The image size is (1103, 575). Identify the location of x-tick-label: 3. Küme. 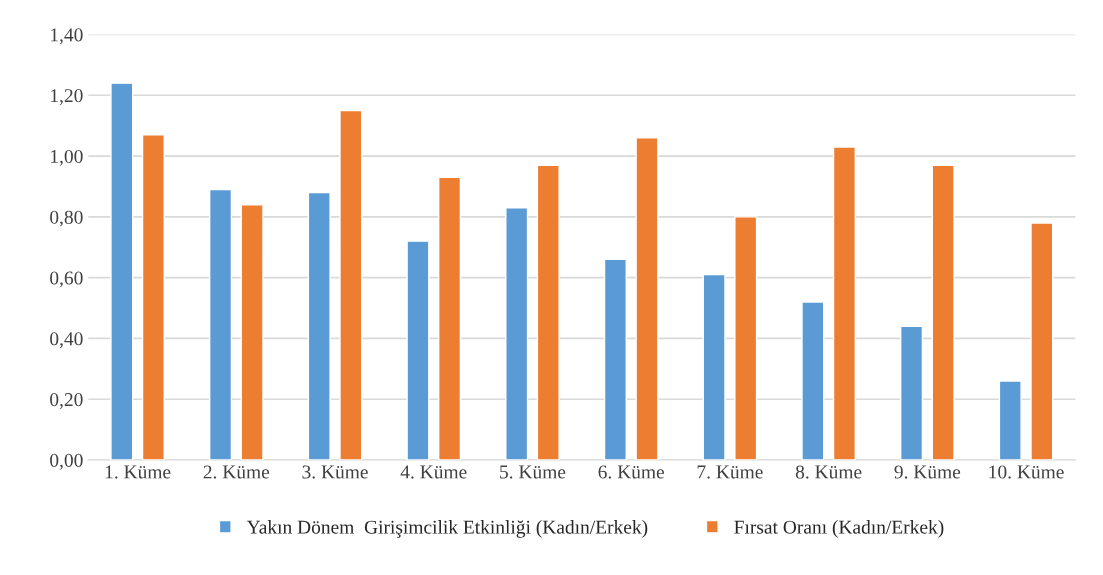
(335, 472).